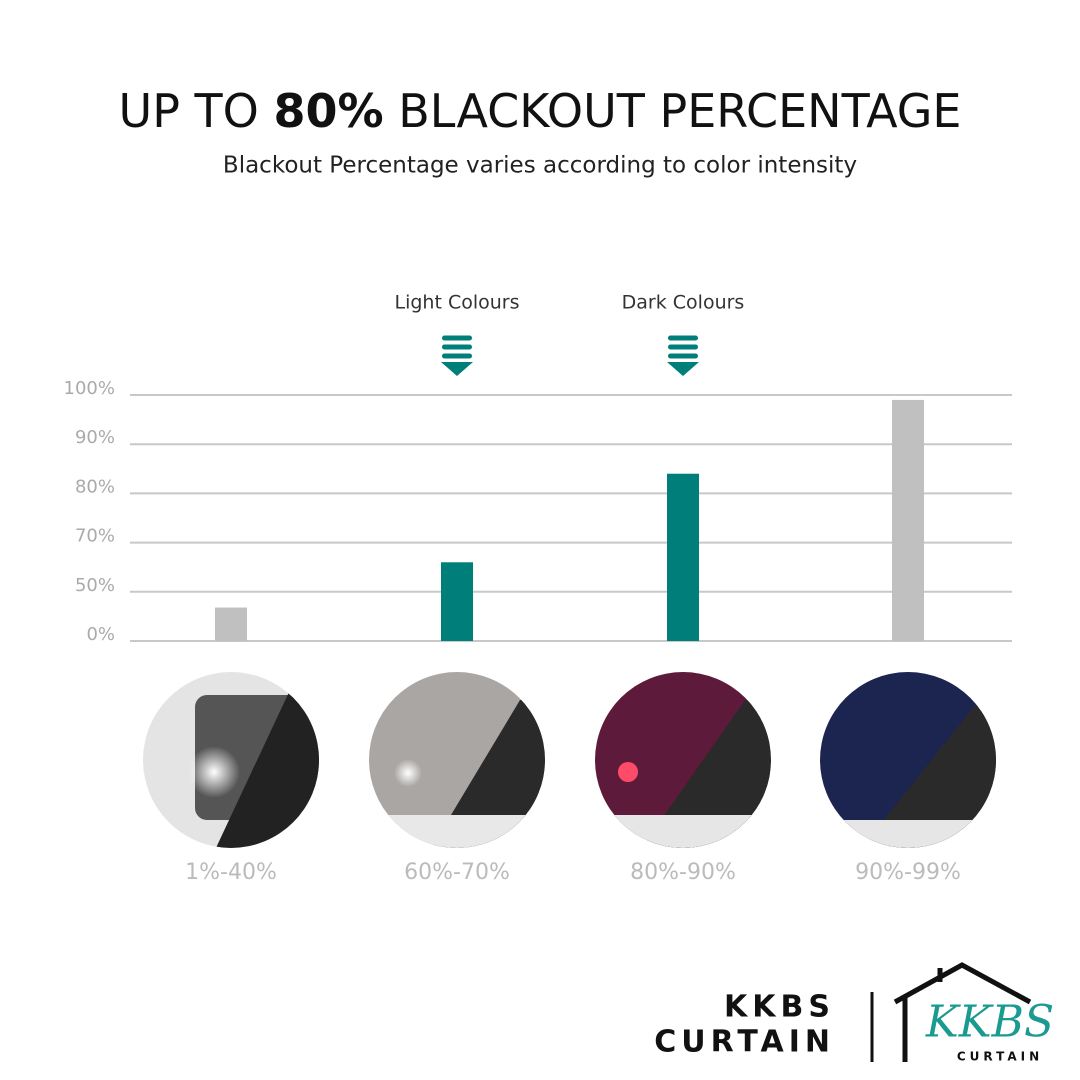 The width and height of the screenshot is (1080, 1080). What do you see at coordinates (779, 1007) in the screenshot?
I see `brand-name: KKBS` at bounding box center [779, 1007].